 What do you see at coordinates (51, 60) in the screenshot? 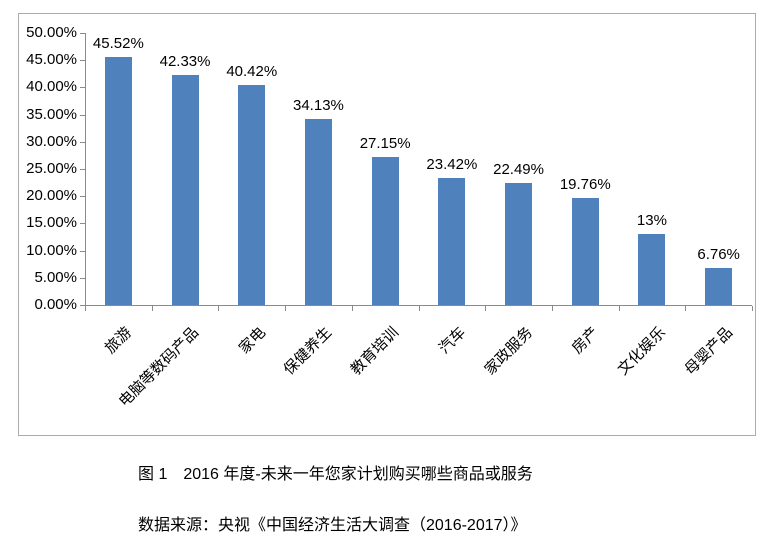
I see `y-tick-label: 45.00%` at bounding box center [51, 60].